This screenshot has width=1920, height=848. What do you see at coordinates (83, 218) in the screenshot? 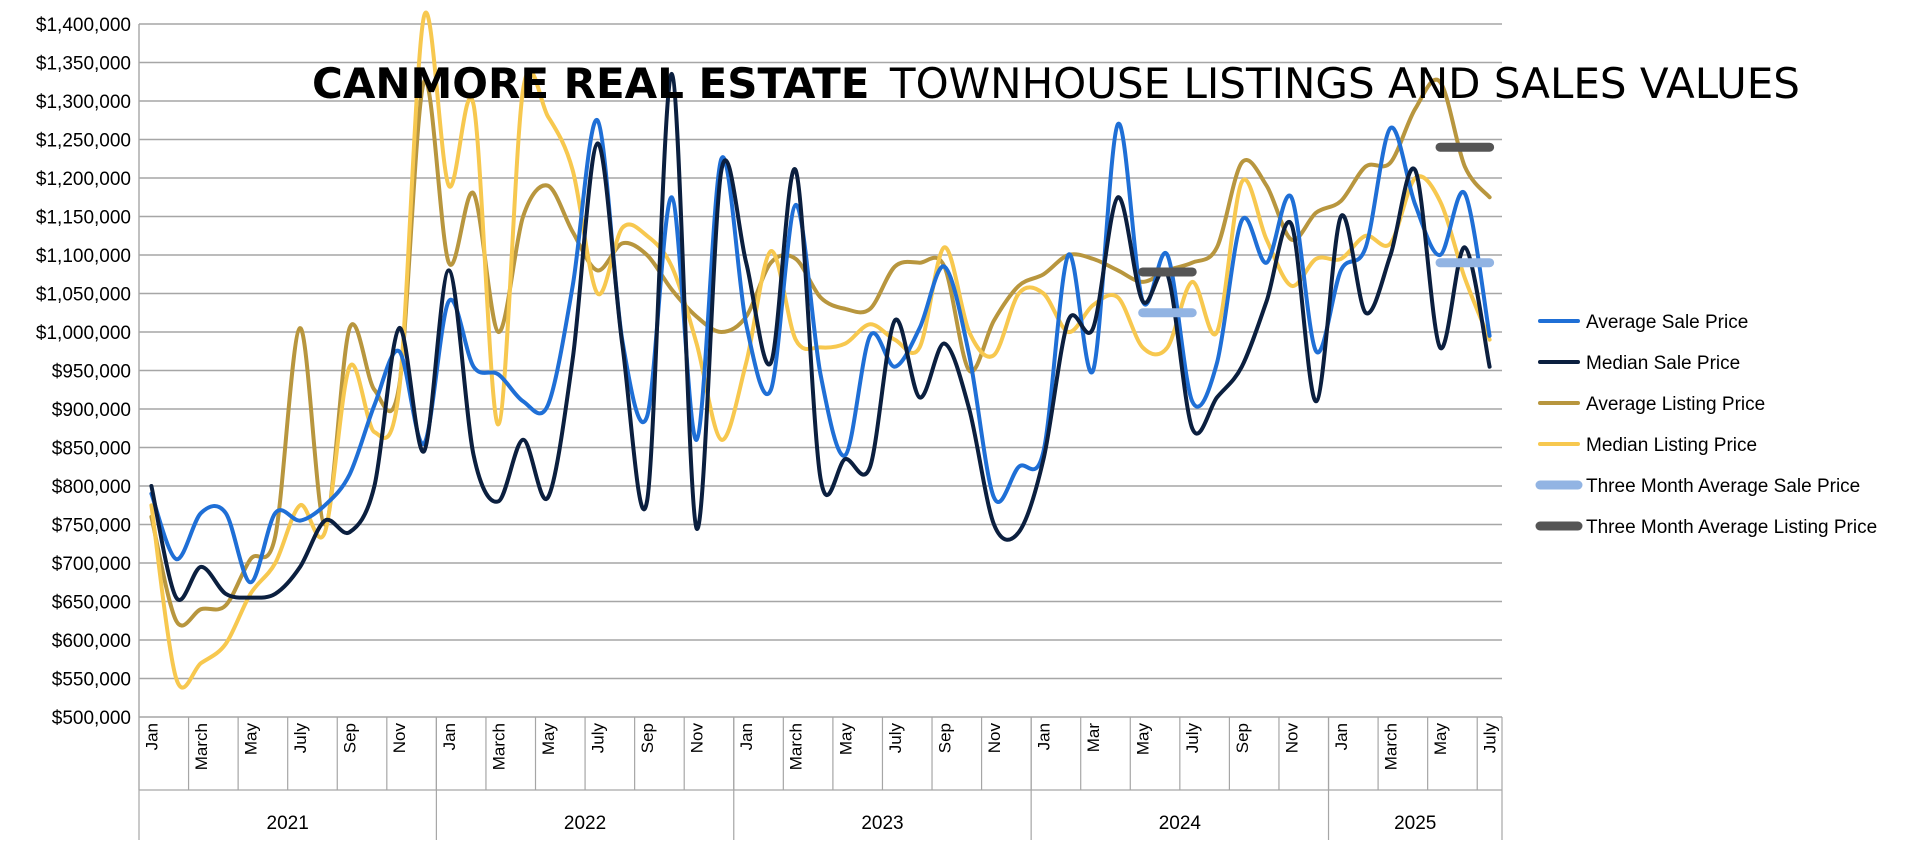
I see `y-tick-label: $1,150,000` at bounding box center [83, 218].